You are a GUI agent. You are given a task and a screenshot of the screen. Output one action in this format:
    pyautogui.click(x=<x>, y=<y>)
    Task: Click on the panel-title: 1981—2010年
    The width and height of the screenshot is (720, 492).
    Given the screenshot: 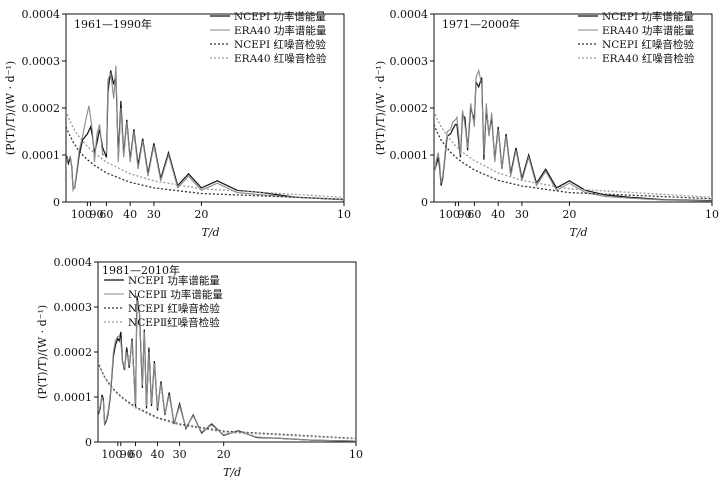 What is the action you would take?
    pyautogui.click(x=141, y=270)
    